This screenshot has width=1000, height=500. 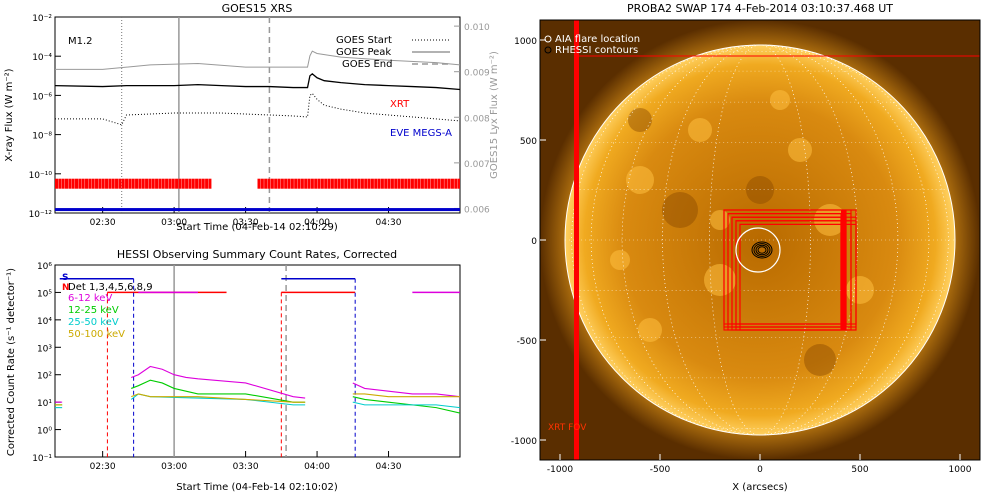 What do you see at coordinates (560, 470) in the screenshot?
I see `swap-xtick-label: -1000` at bounding box center [560, 470].